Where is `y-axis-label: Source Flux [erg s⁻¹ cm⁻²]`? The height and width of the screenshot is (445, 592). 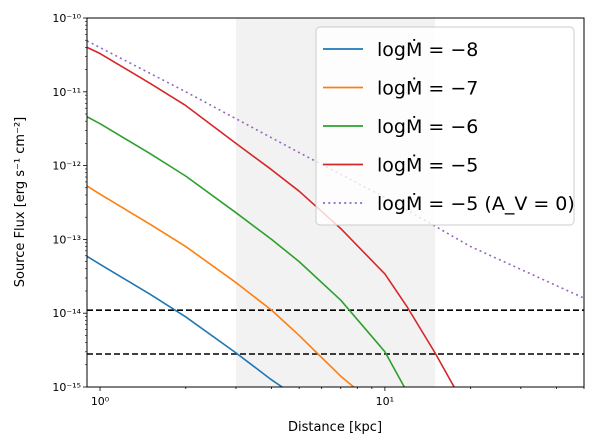 y-axis-label: Source Flux [erg s⁻¹ cm⁻²] is located at coordinates (20, 202).